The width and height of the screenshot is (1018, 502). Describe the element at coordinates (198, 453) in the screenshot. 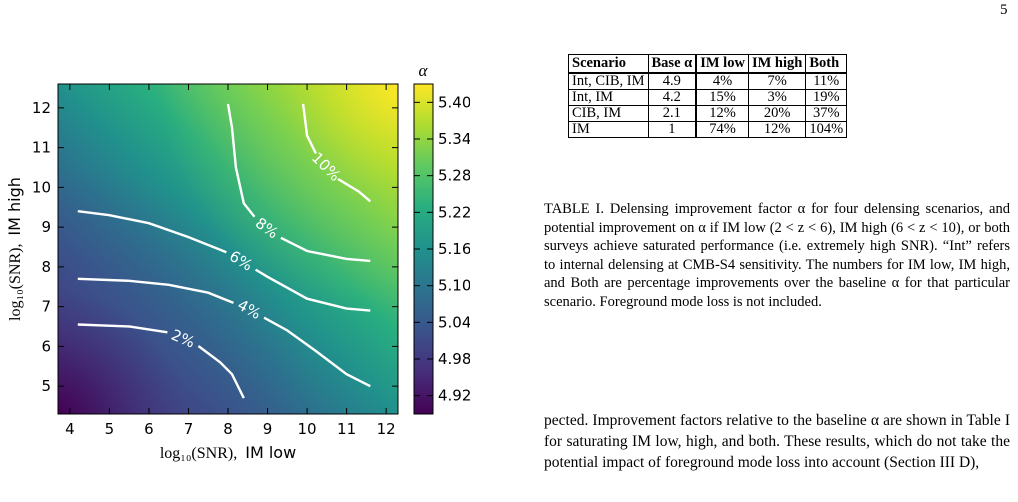

I see `x-axis-label-math: log₁₀(SNR),` at that location.